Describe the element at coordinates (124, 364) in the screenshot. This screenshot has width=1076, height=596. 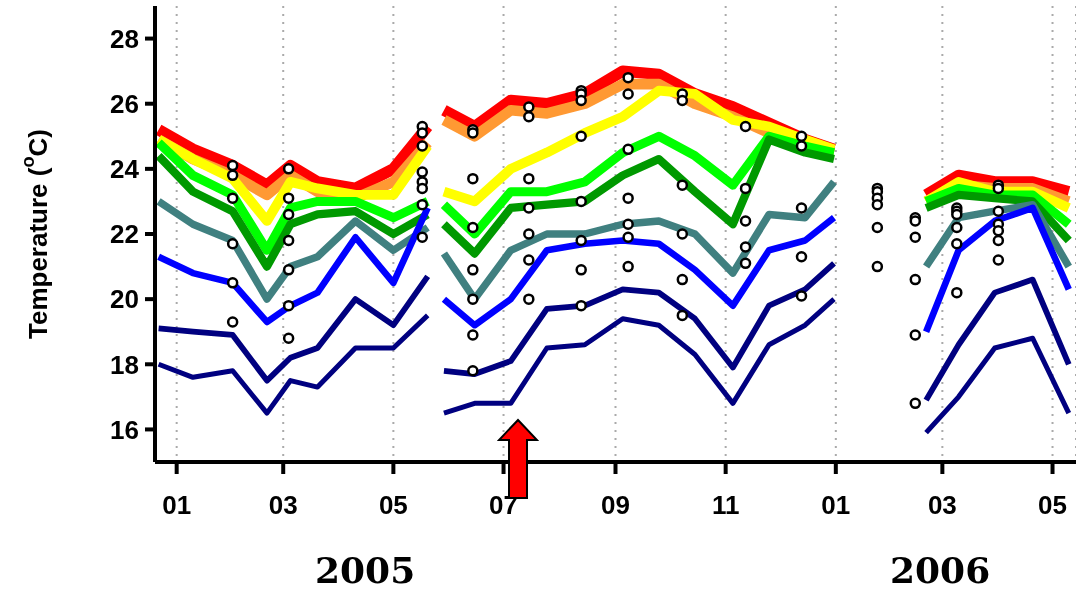
I see `y-tick-label: 18` at that location.